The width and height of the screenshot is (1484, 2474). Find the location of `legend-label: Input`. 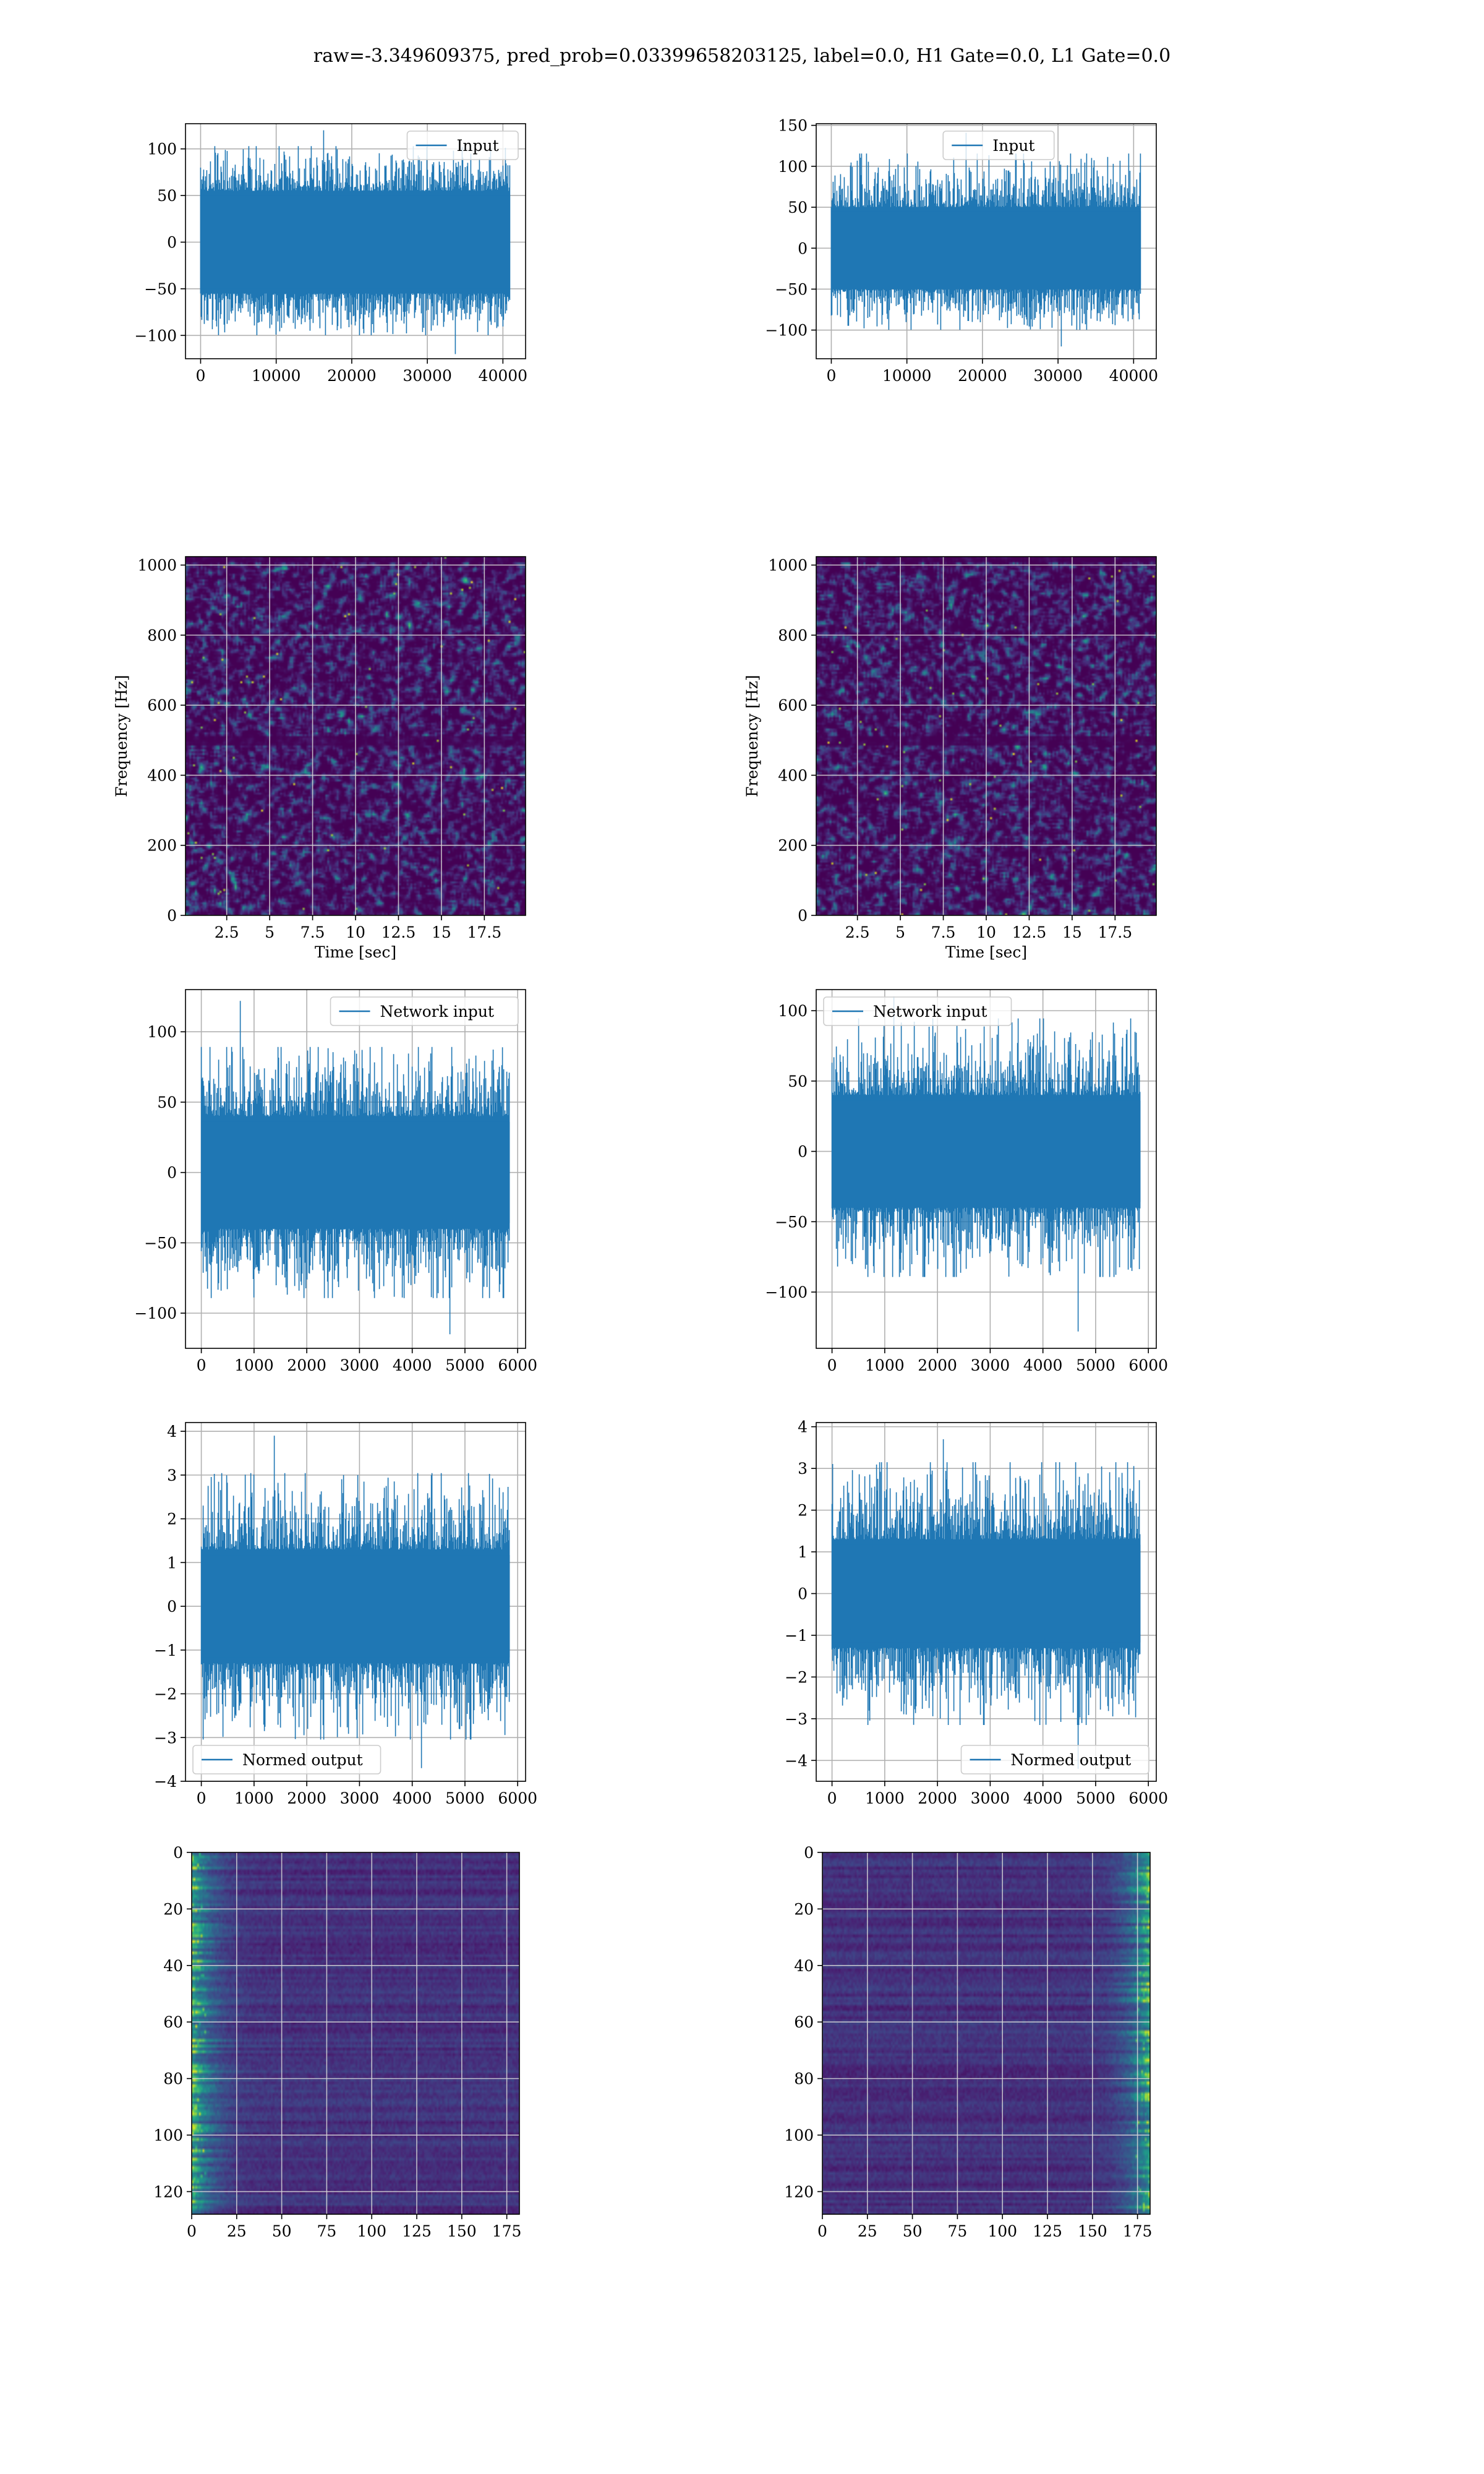

legend-label: Input is located at coordinates (1013, 146).